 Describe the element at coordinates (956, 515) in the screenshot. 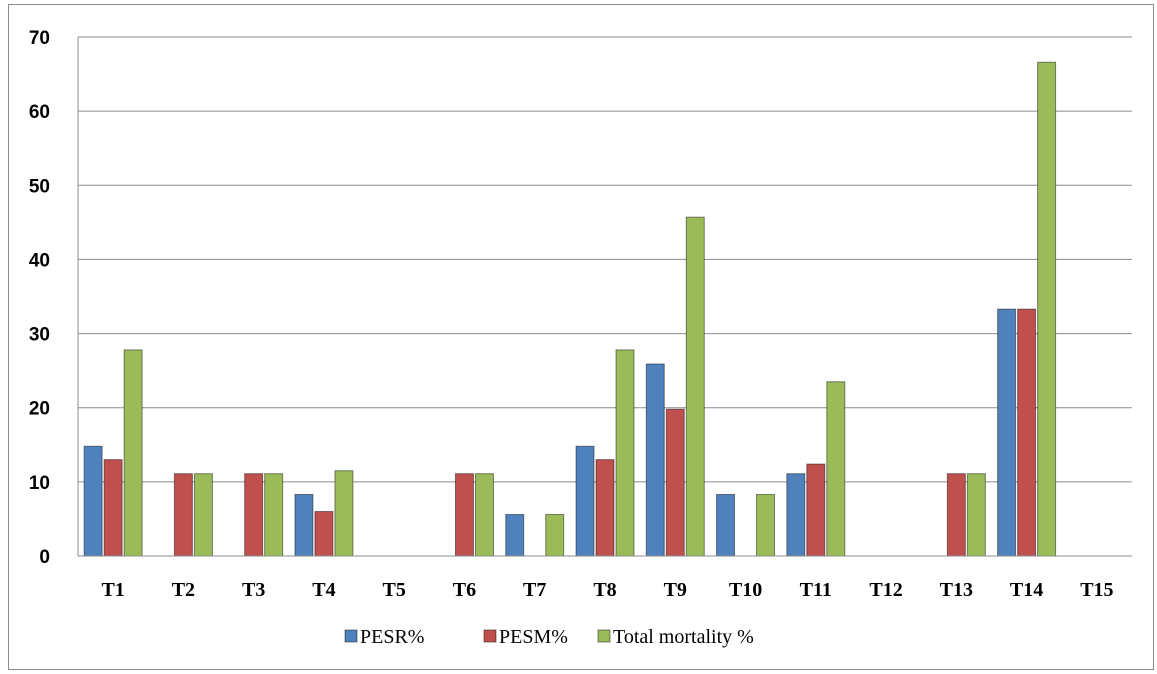

I see `bar-pesm-t13` at that location.